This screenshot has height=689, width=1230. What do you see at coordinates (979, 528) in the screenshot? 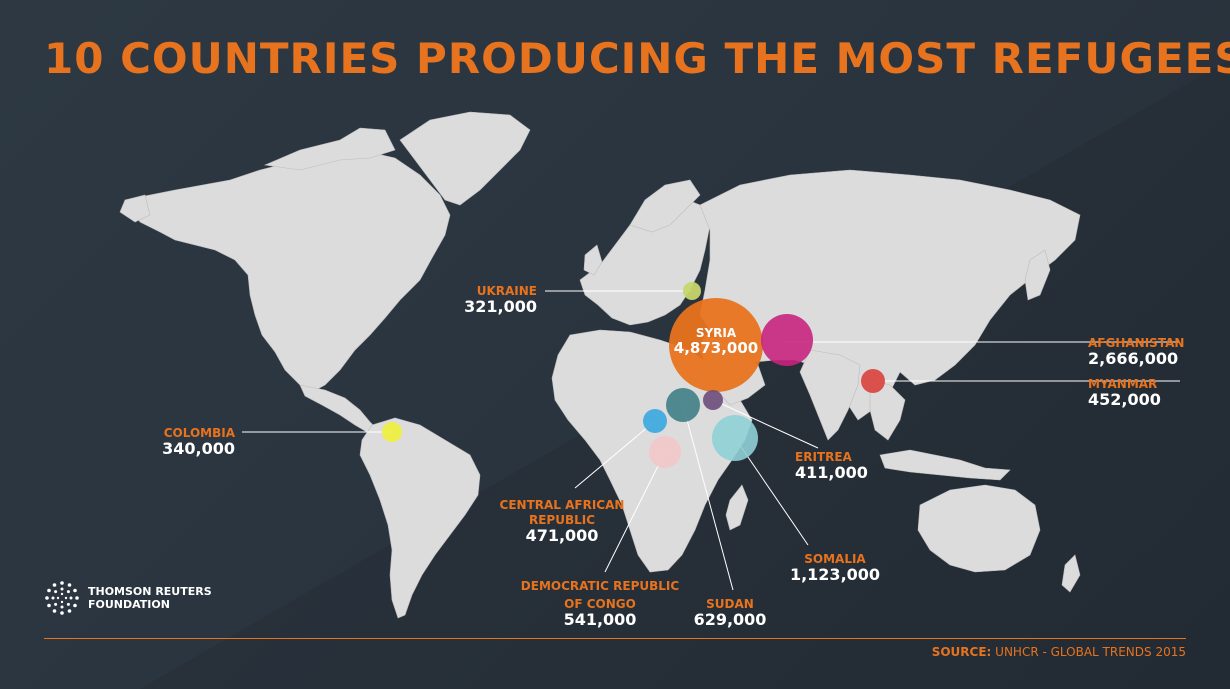
I see `australia` at bounding box center [979, 528].